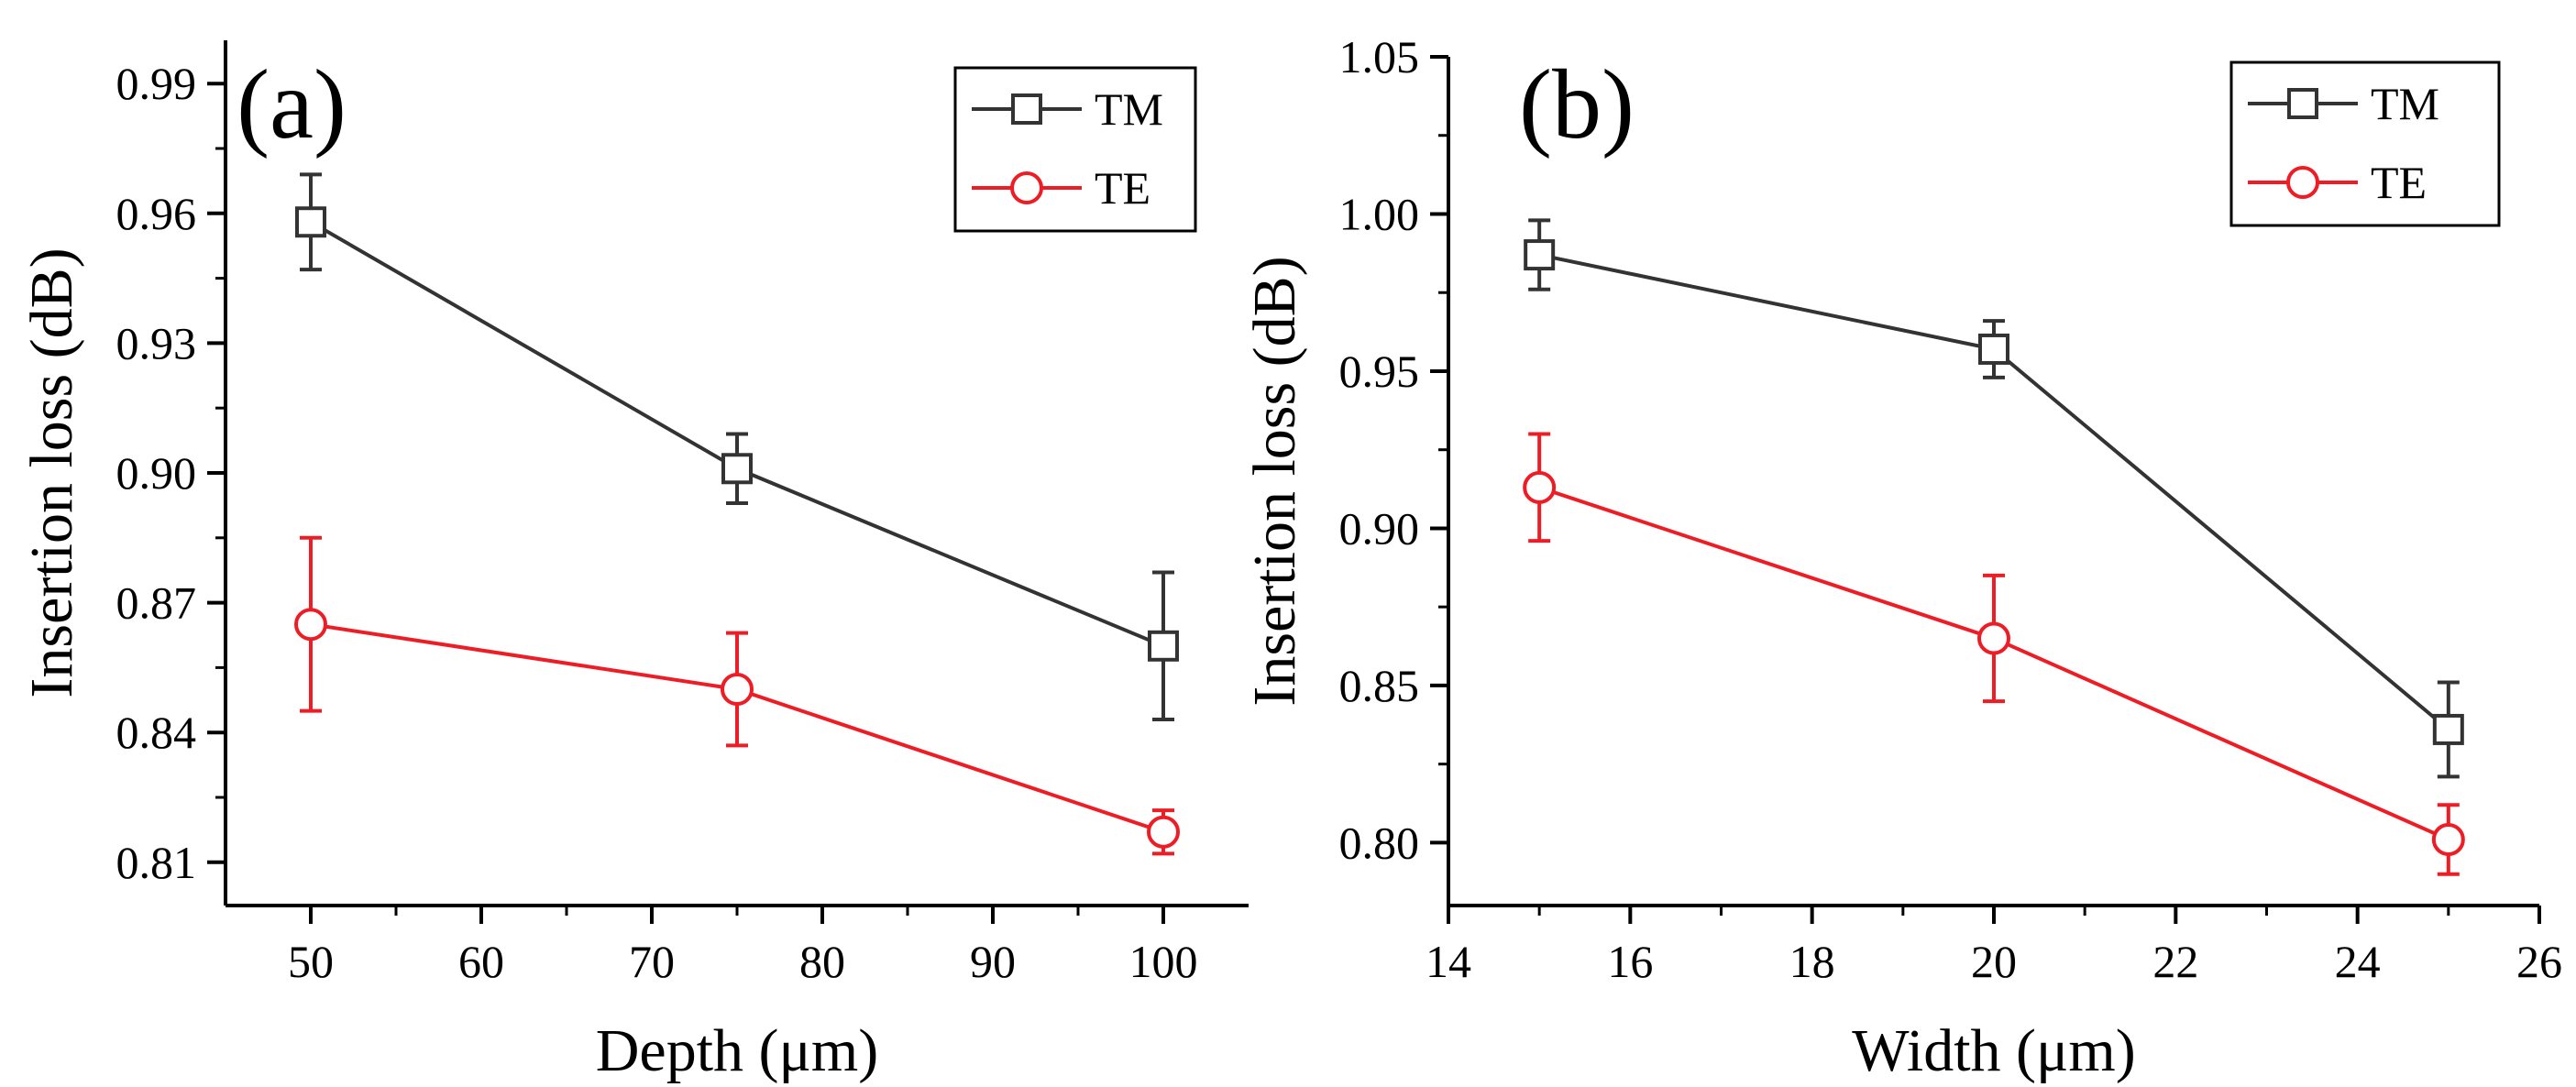  What do you see at coordinates (156, 343) in the screenshot?
I see `y-tick-label: 0.93` at bounding box center [156, 343].